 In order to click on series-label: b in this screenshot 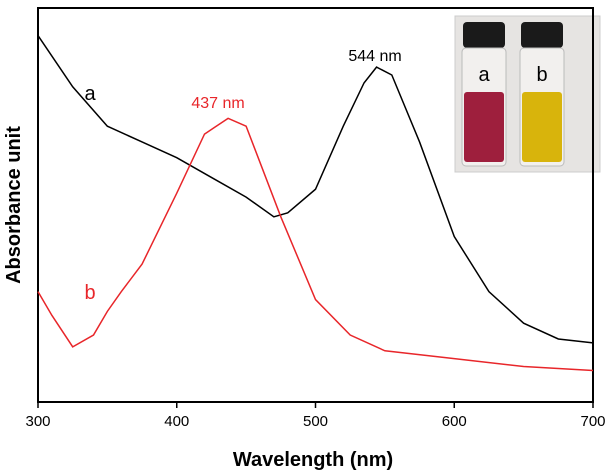, I will do `click(89, 293)`.